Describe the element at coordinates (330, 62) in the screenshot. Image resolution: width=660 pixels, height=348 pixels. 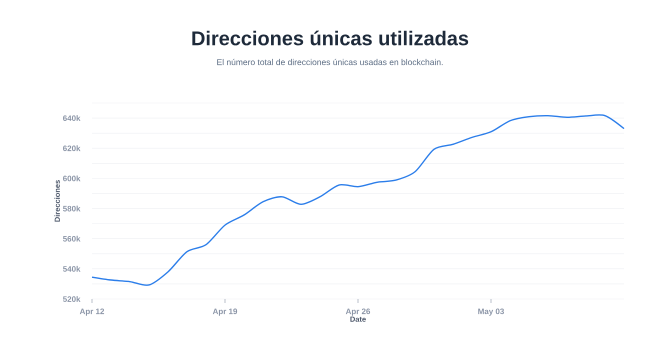
I see `chart-subtitle: El número total de direcciones únicas usadas en blockchain.` at that location.